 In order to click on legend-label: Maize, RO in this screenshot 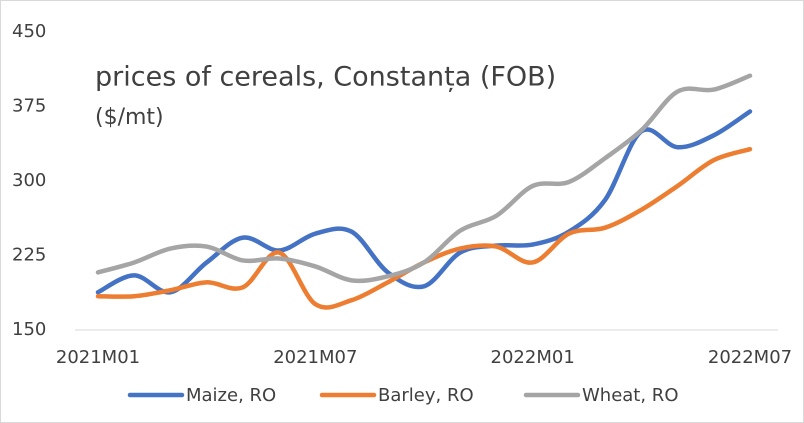, I will do `click(231, 395)`.